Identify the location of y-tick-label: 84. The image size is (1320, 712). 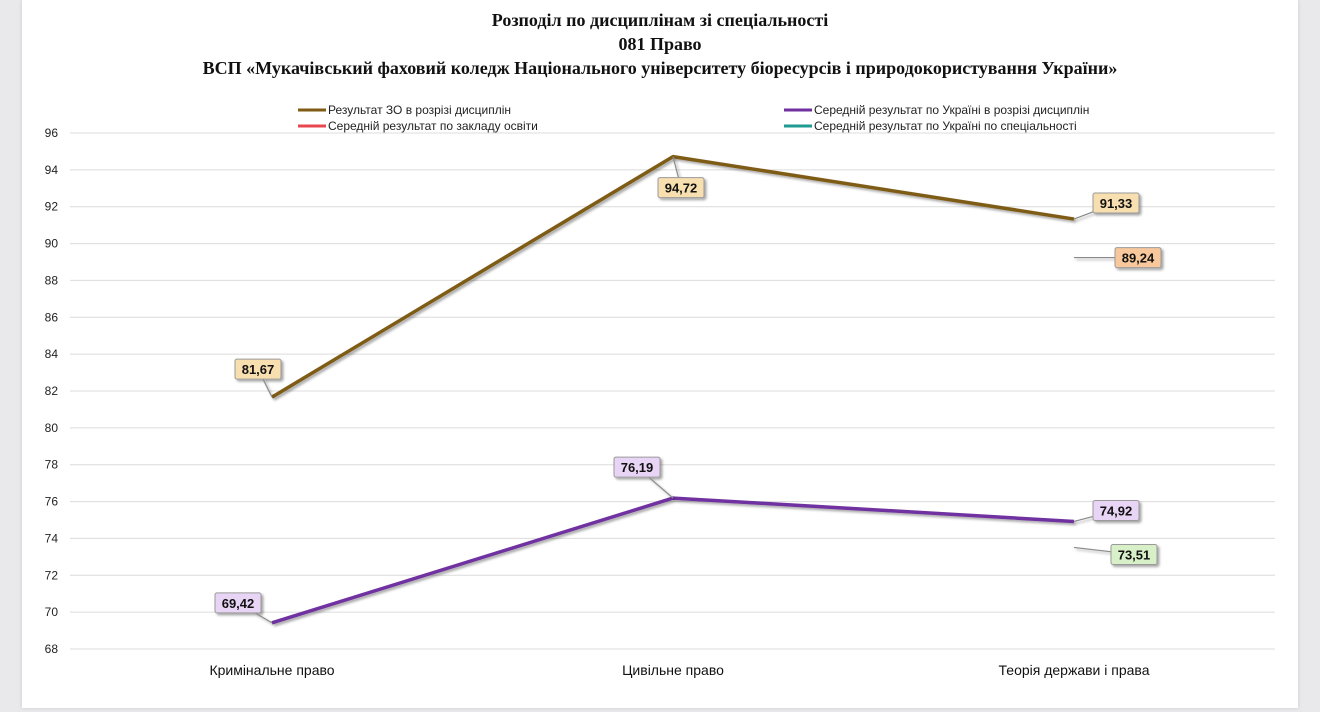
(52, 354).